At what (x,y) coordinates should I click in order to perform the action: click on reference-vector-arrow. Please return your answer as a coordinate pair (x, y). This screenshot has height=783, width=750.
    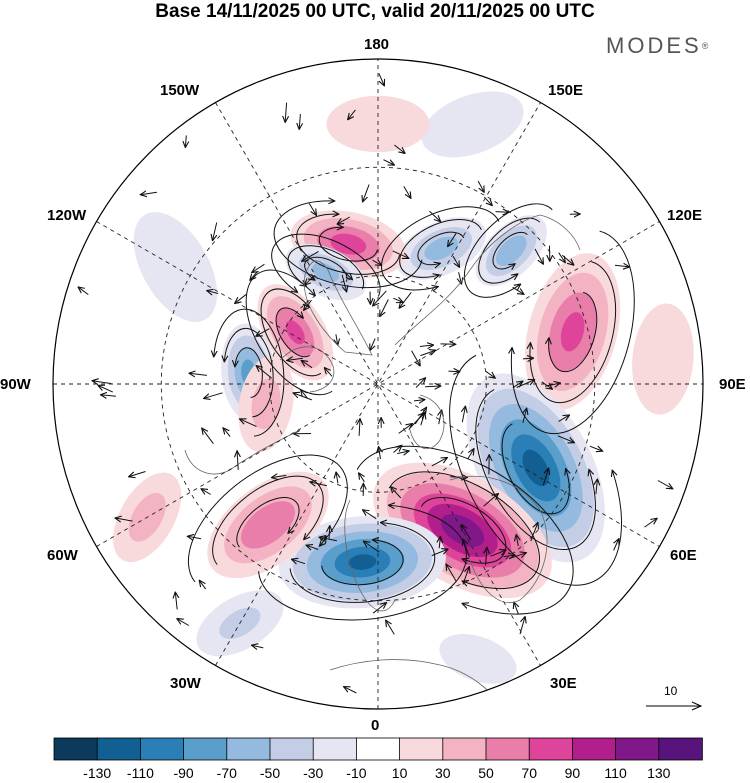
    Looking at the image, I should click on (674, 706).